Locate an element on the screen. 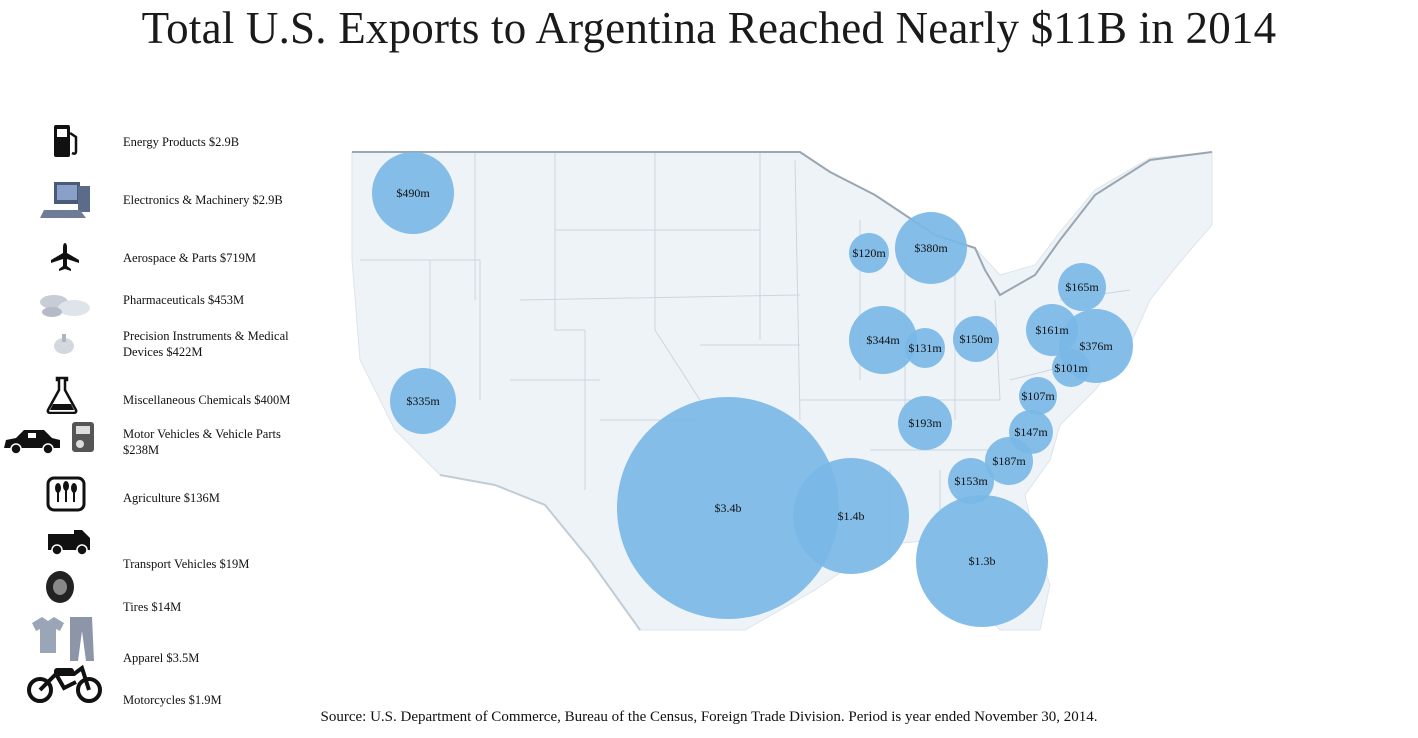  legend-label-line: Electronics & Machinery $2.9B is located at coordinates (203, 200).